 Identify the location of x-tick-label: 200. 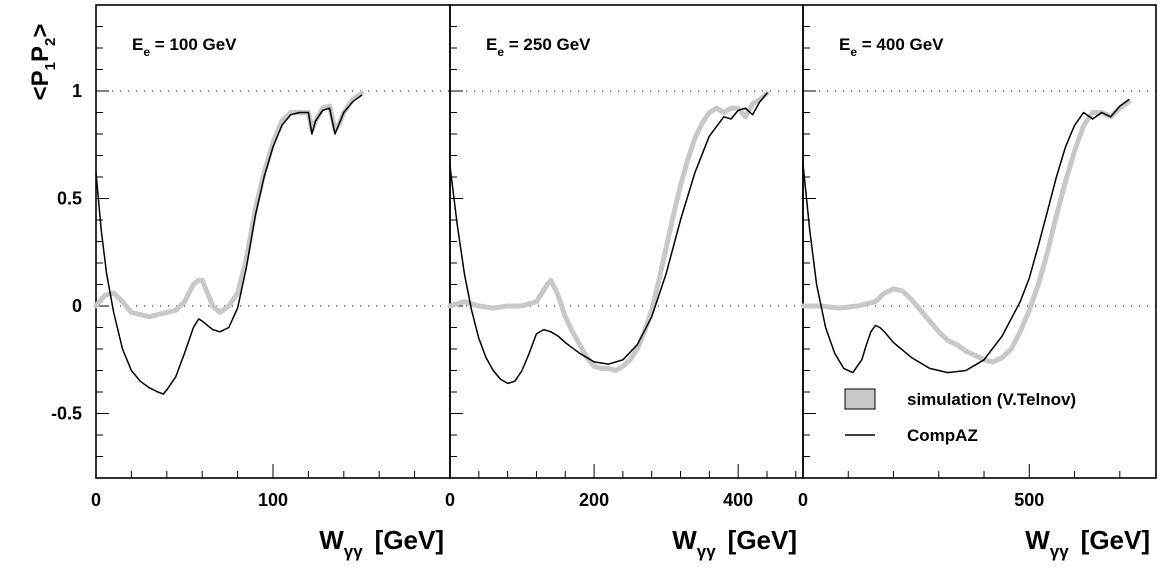
(594, 500).